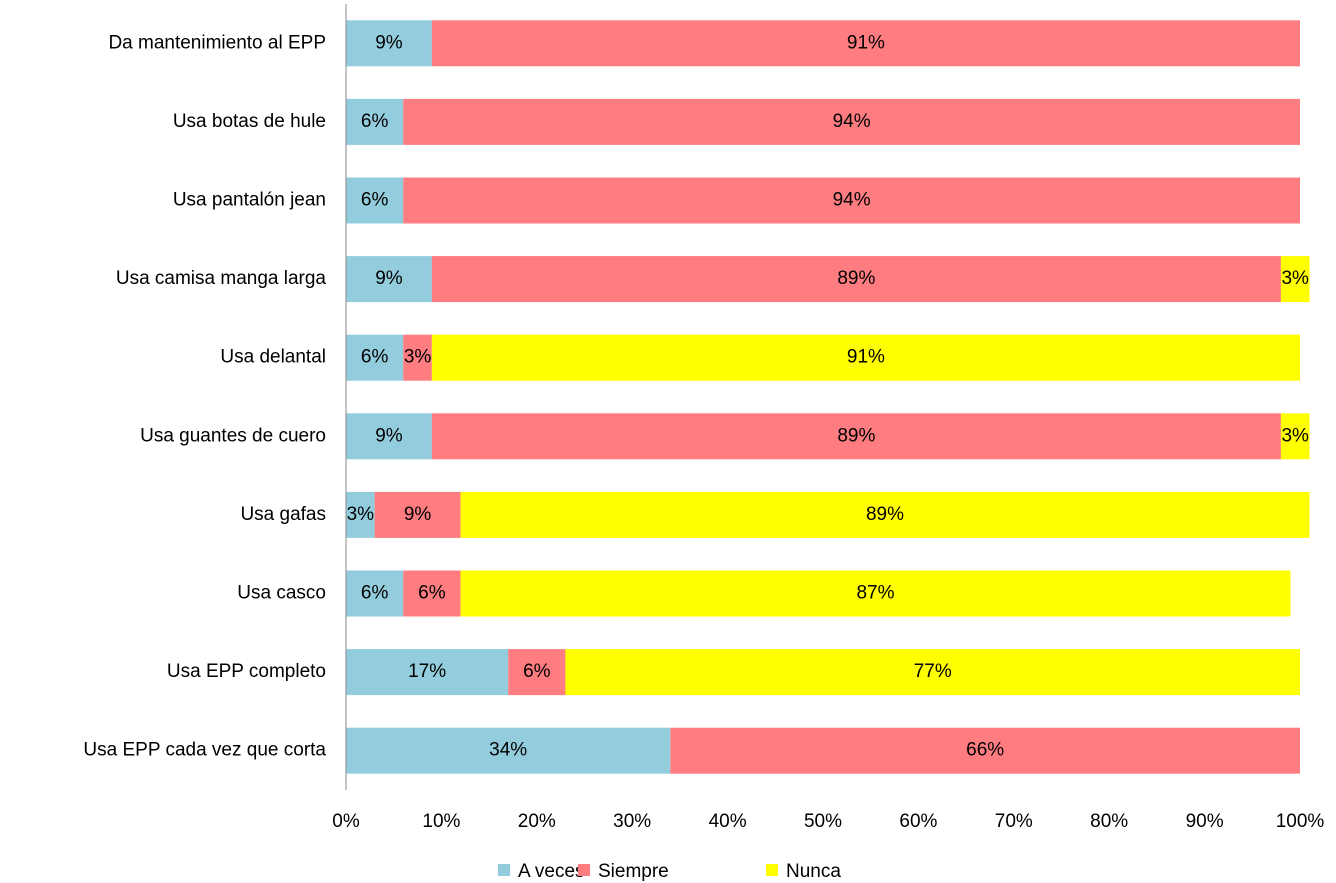 The image size is (1336, 883). I want to click on data-label: 34%, so click(508, 750).